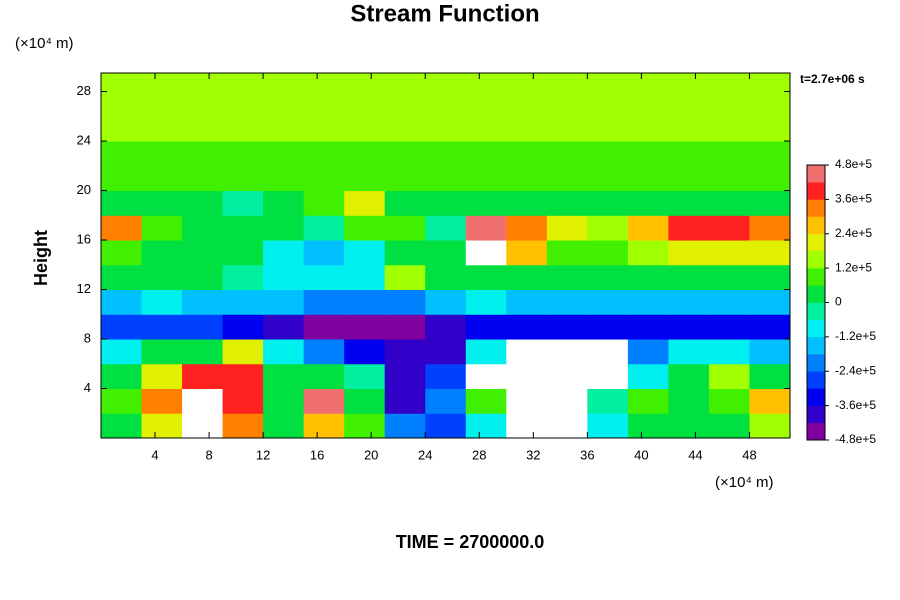  Describe the element at coordinates (317, 454) in the screenshot. I see `x-tick-label: 16` at that location.